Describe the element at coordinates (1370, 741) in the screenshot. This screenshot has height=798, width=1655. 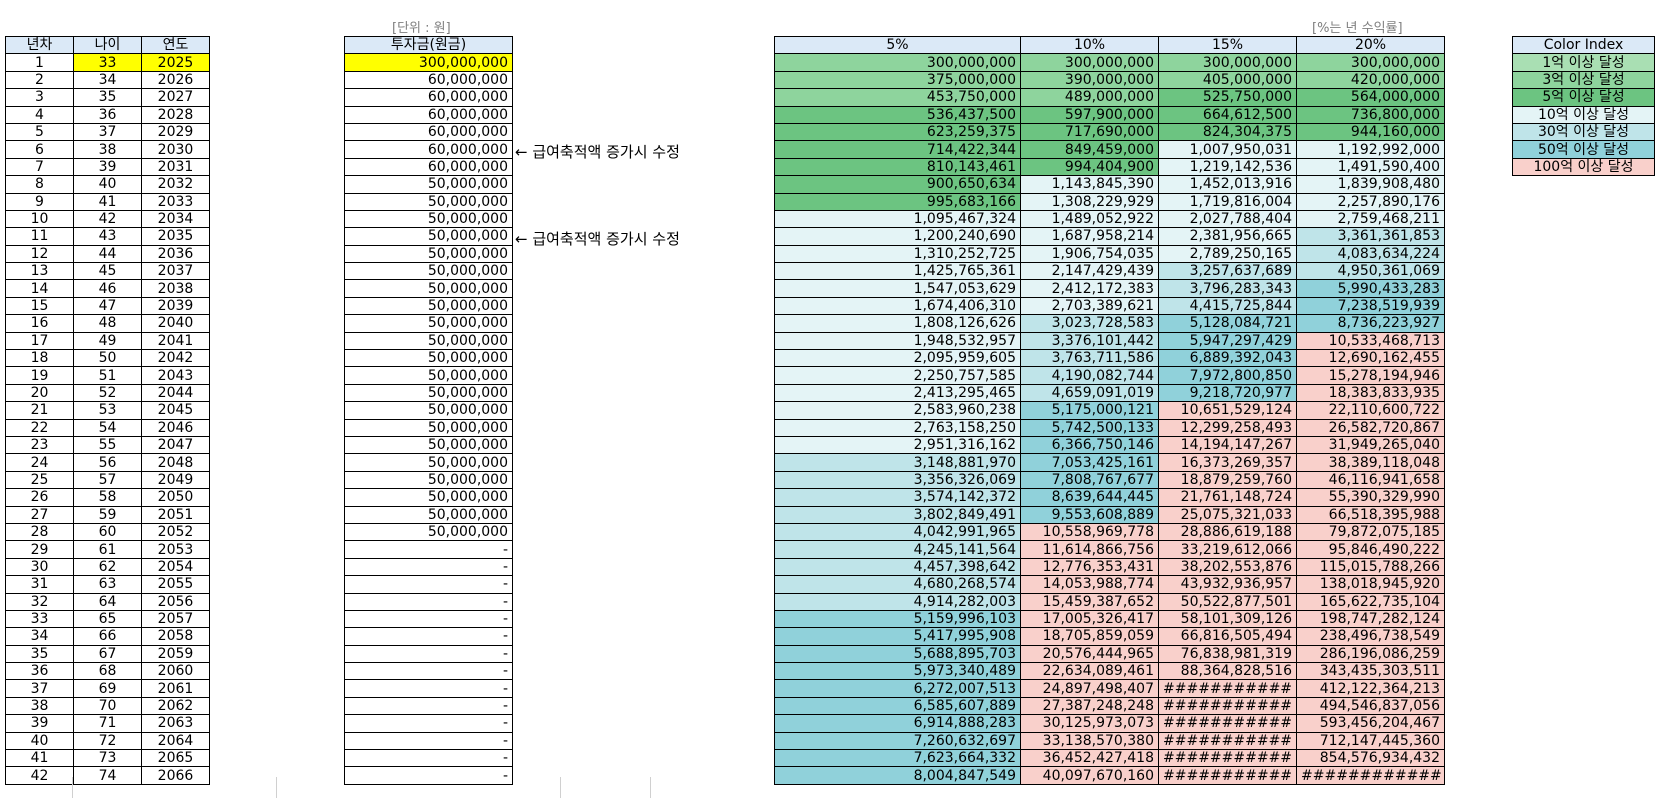
I see `cell-rate-value: 712,147,445,360` at that location.